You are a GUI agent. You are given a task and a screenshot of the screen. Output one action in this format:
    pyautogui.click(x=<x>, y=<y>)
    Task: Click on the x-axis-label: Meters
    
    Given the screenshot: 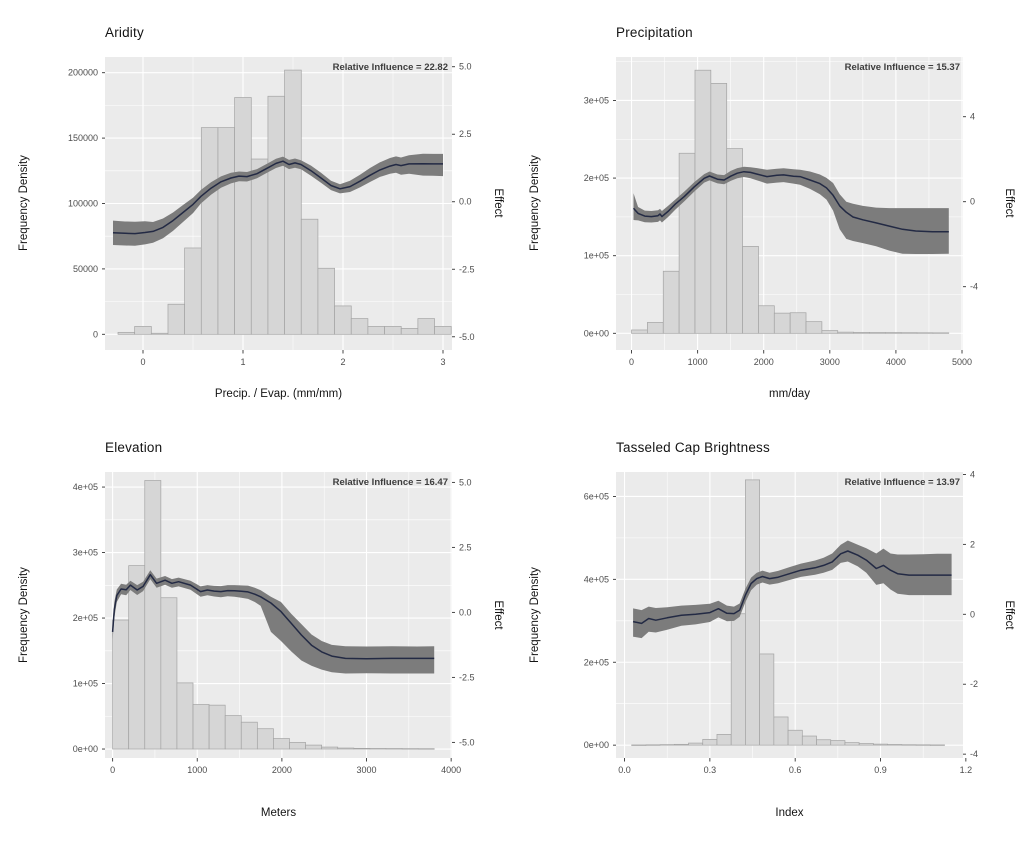 What is the action you would take?
    pyautogui.click(x=278, y=813)
    